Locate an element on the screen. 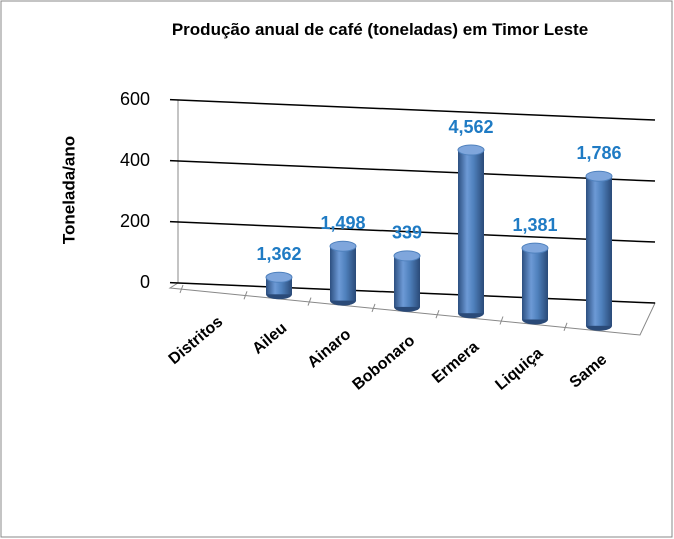 The image size is (674, 539). data-label: 1,381 is located at coordinates (534, 225).